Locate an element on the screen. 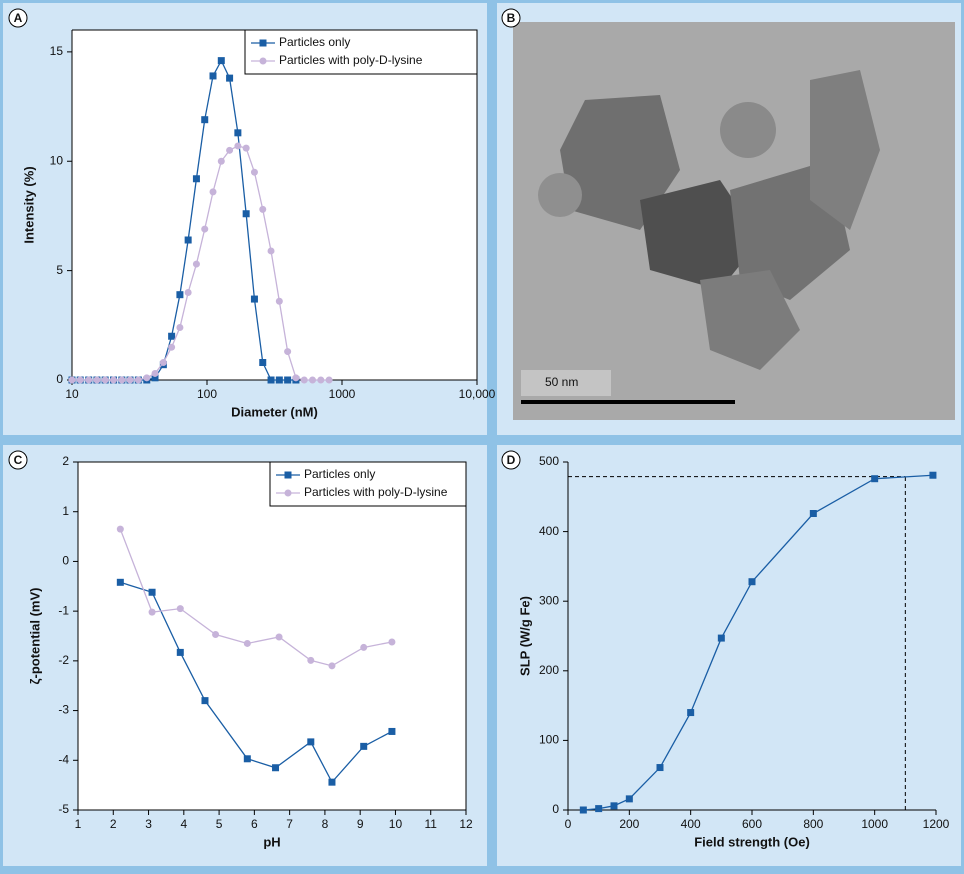 The width and height of the screenshot is (964, 874). y-tick-label: 100 is located at coordinates (549, 740).